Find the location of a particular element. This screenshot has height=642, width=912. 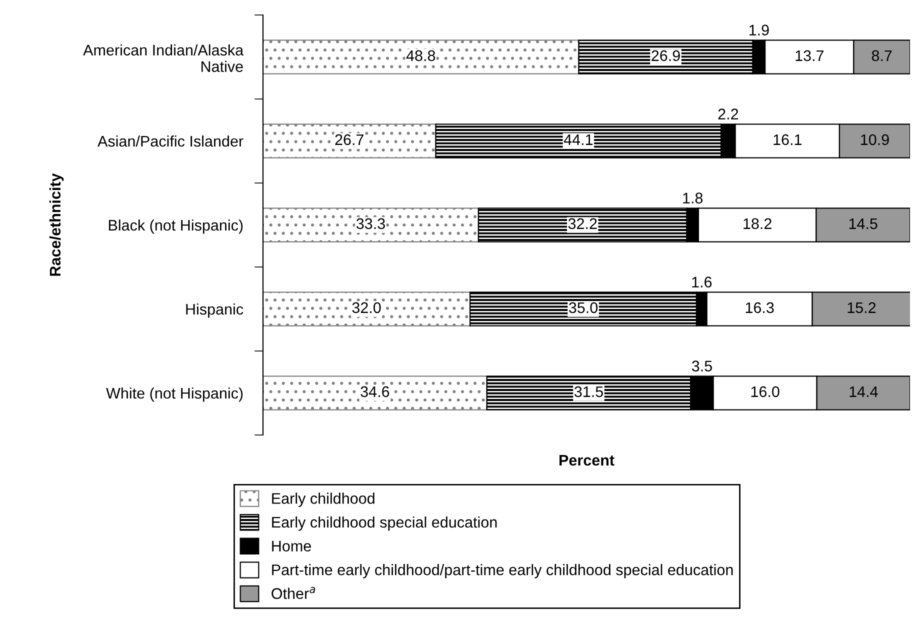

data-label: 32.0 is located at coordinates (366, 308).